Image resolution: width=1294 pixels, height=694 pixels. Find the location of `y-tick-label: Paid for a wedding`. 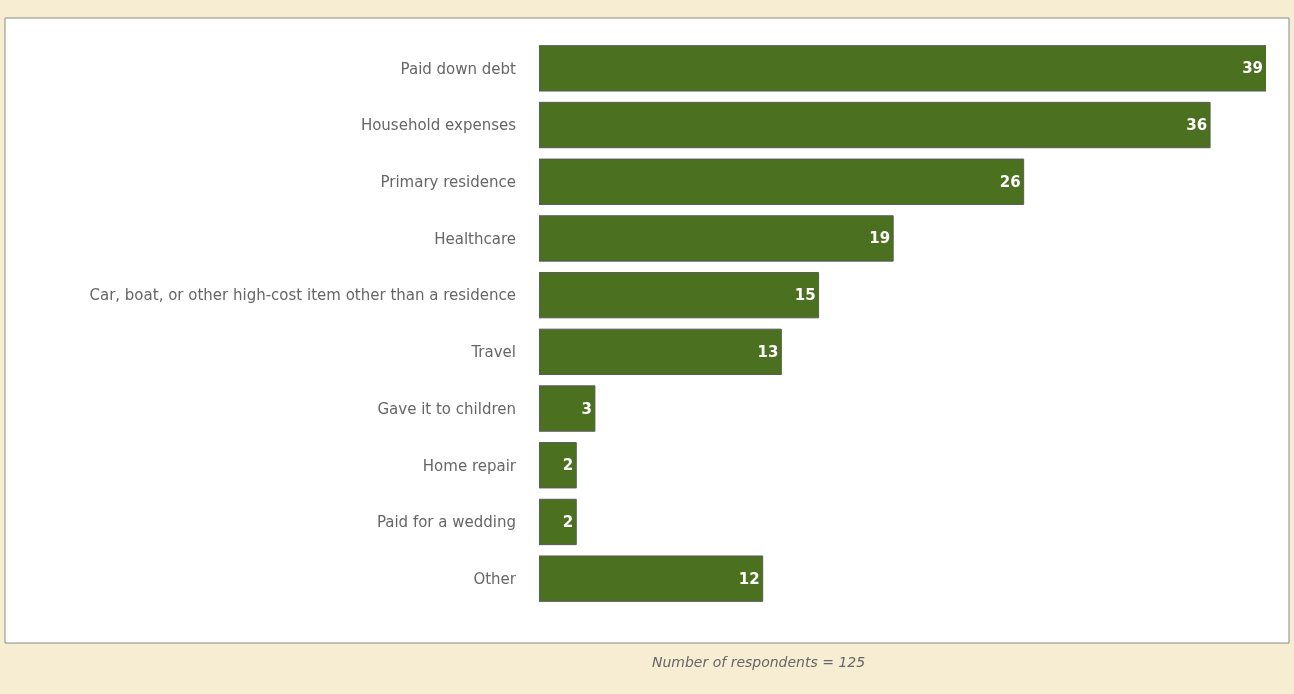

y-tick-label: Paid for a wedding is located at coordinates (446, 522).